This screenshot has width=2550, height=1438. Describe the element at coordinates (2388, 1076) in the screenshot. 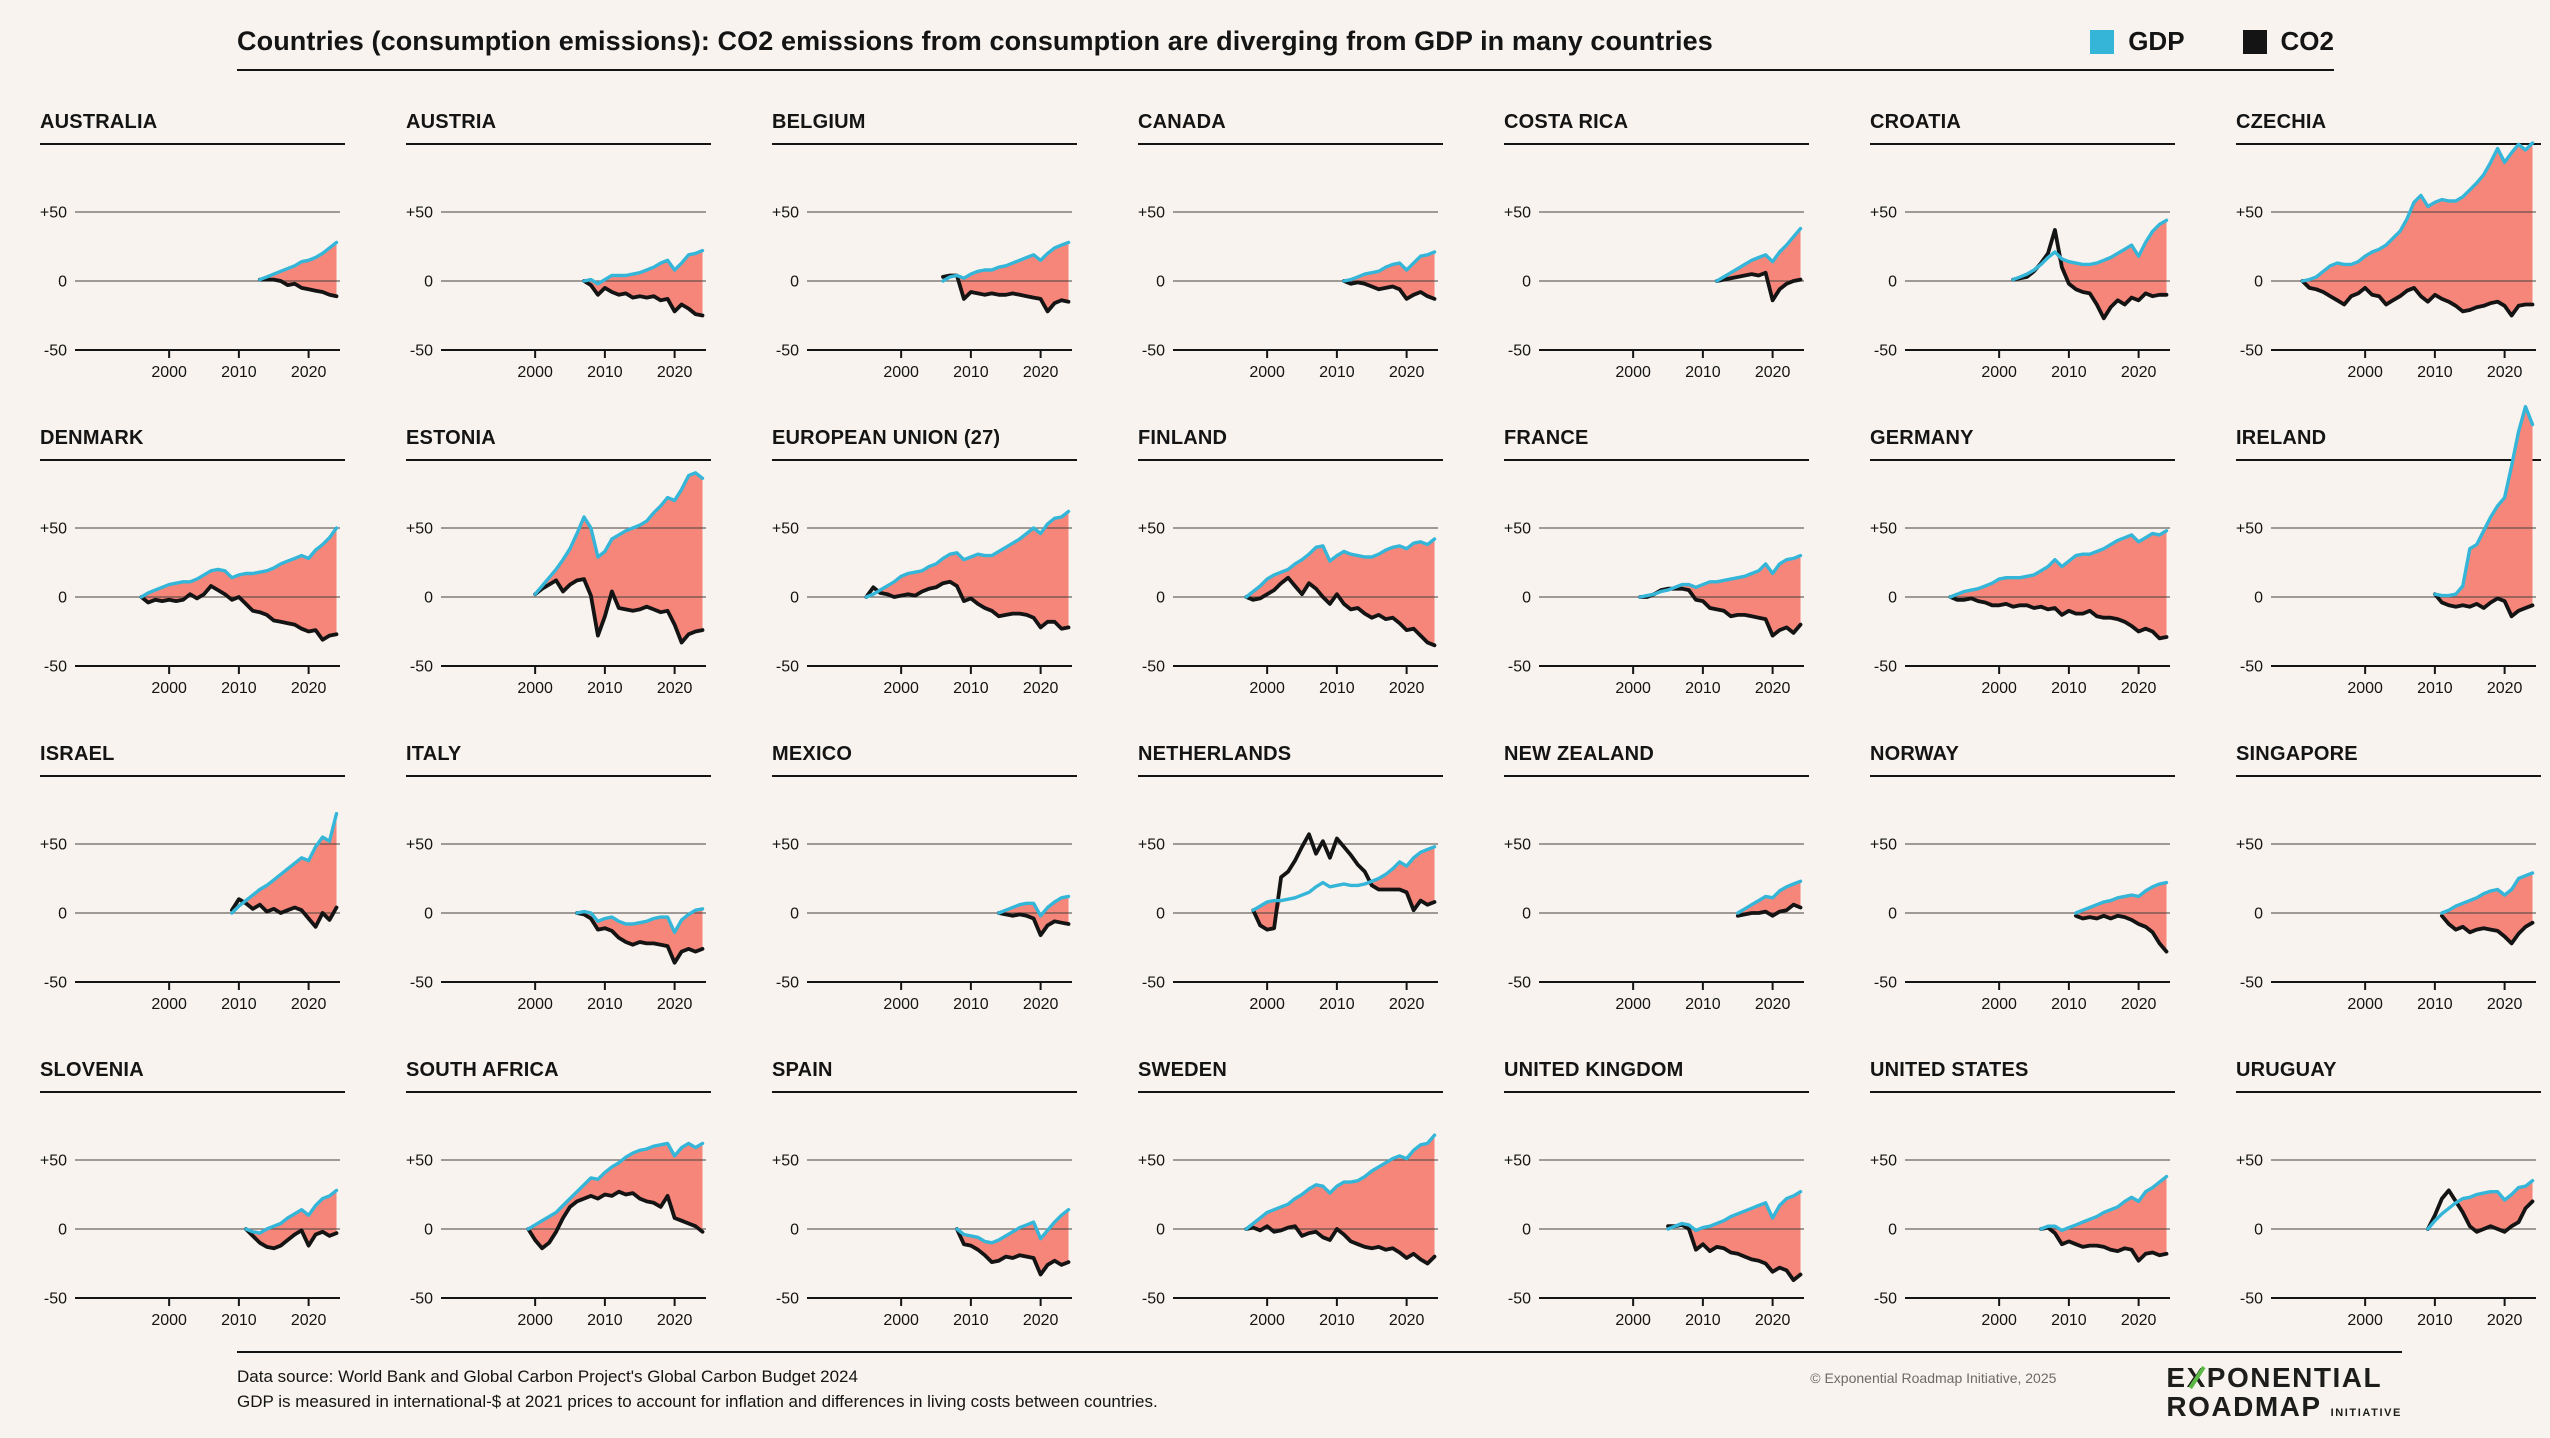

I see `country-title: URUGUAY` at that location.